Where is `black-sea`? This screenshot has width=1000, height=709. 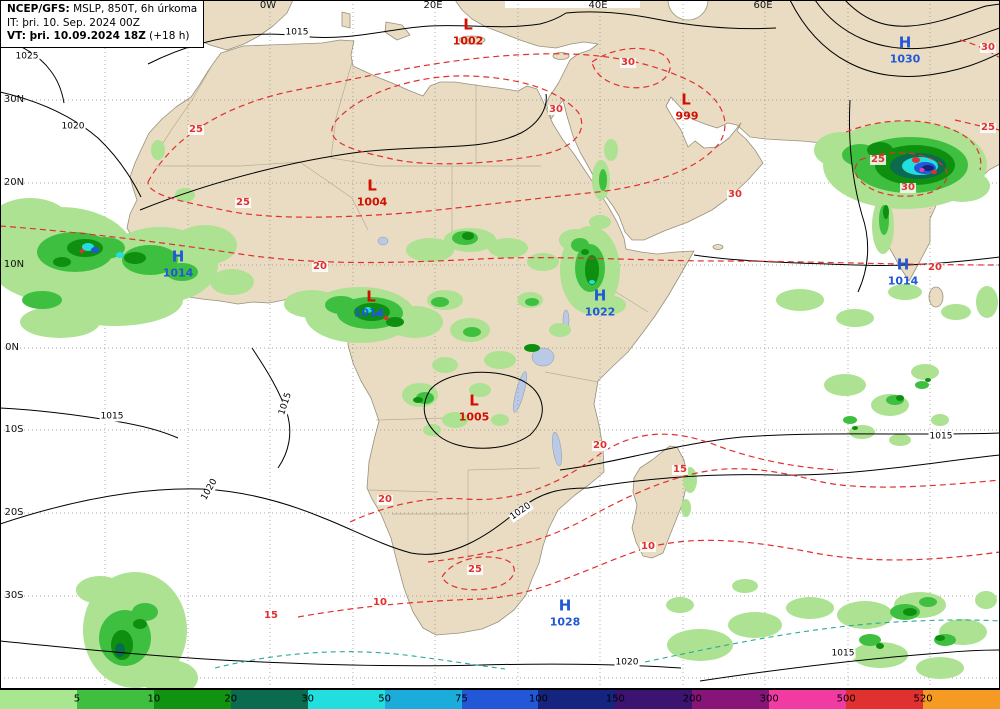 black-sea is located at coordinates (572, 4).